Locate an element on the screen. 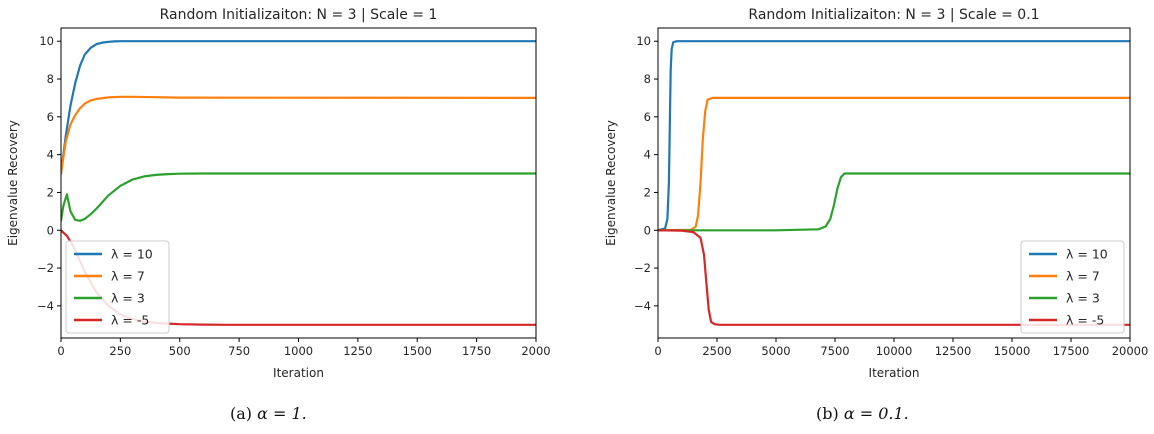 This screenshot has width=1154, height=434. x-tick-label: 2500 is located at coordinates (716, 351).